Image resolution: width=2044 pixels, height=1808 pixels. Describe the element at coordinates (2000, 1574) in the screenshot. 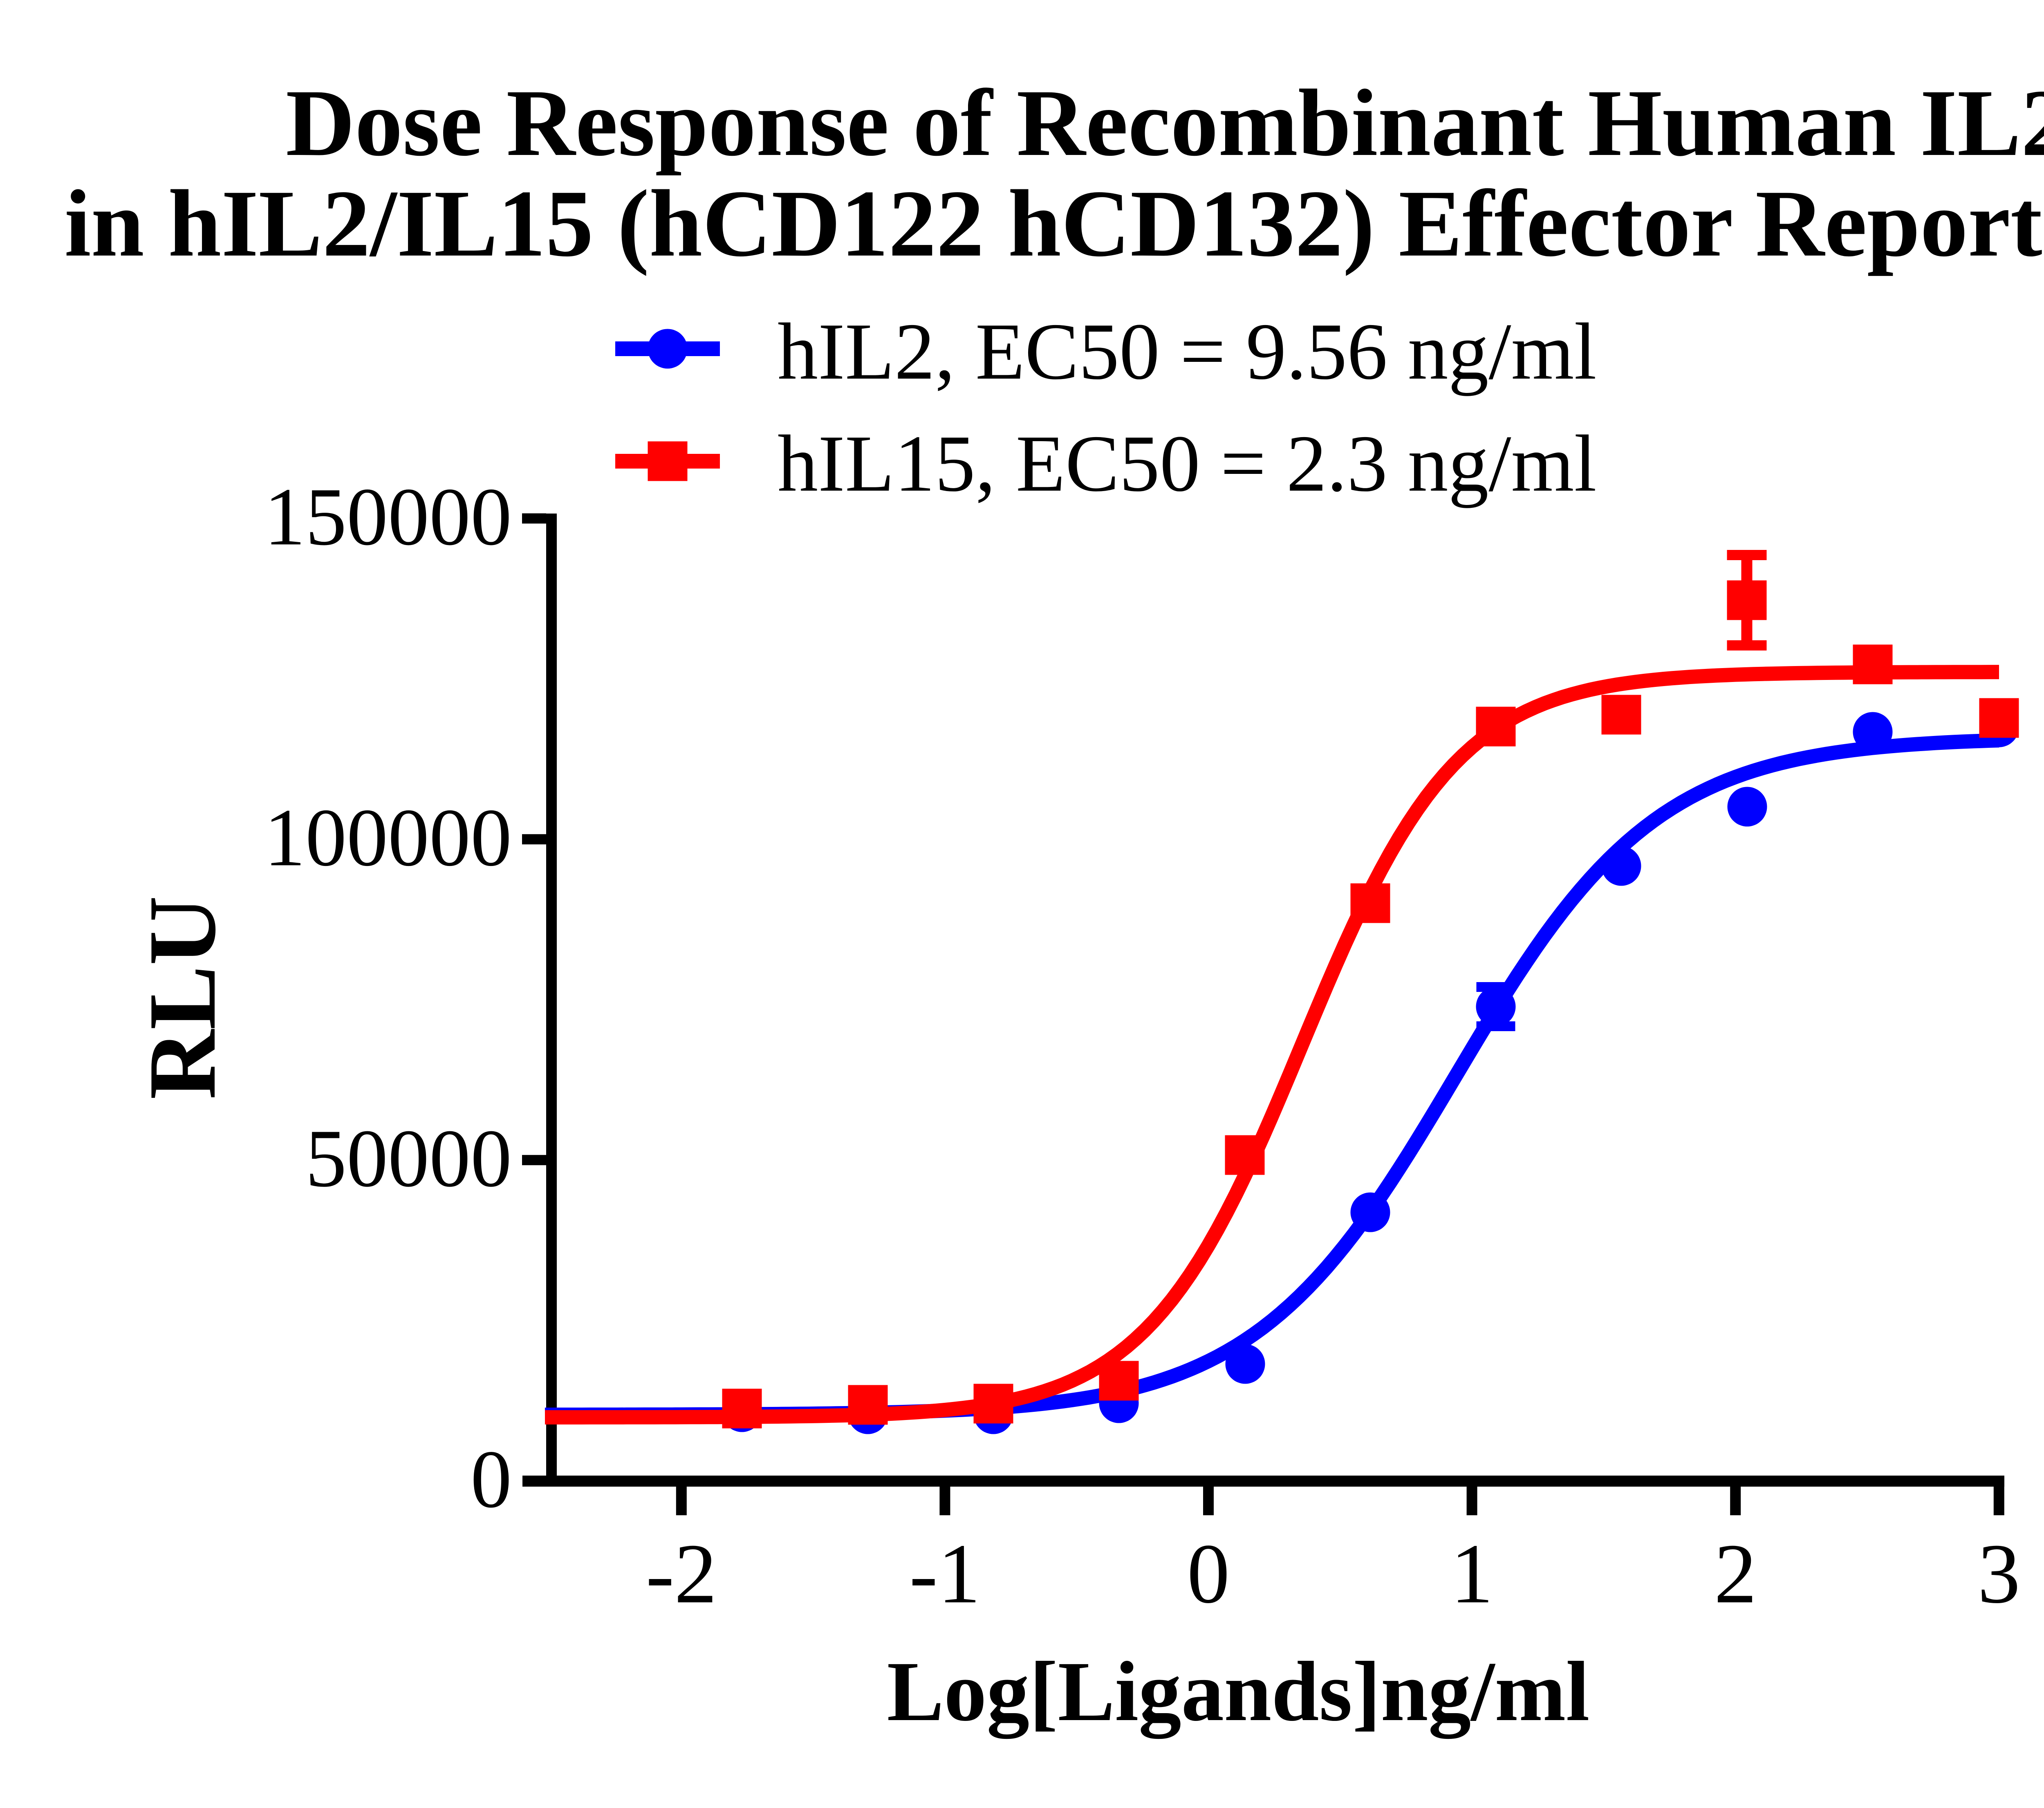

I see `svg-text: 3` at that location.